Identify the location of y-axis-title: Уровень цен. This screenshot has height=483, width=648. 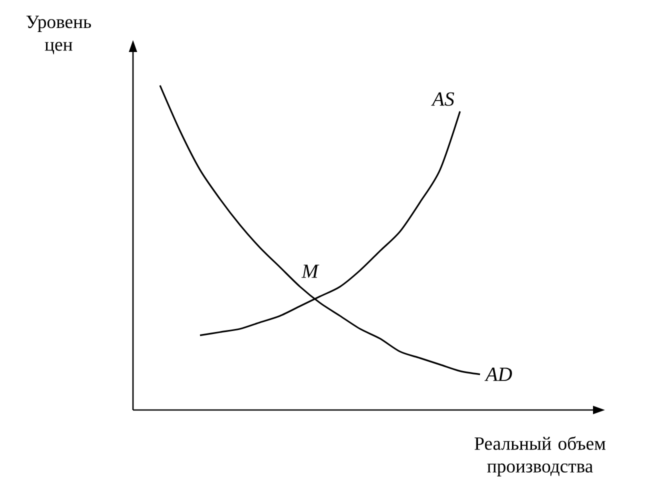
(58, 35).